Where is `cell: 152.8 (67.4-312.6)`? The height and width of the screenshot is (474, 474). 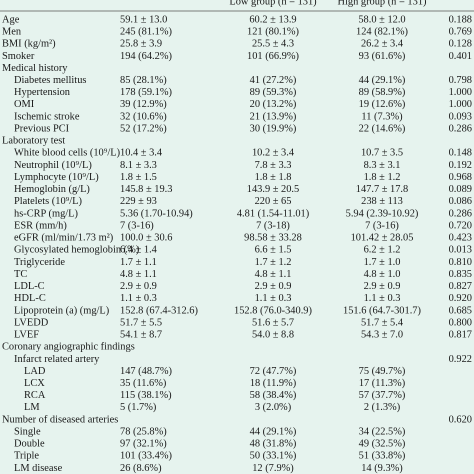 cell: 152.8 (67.4-312.6) is located at coordinates (159, 310).